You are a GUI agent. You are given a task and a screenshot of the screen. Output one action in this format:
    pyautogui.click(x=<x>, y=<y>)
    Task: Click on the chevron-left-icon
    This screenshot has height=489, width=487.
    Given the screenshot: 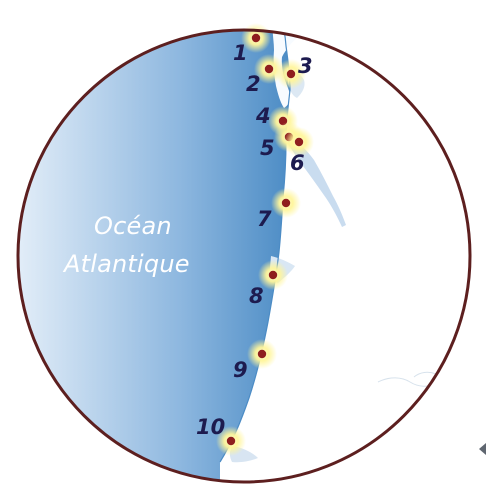 What is the action you would take?
    pyautogui.click(x=482, y=449)
    